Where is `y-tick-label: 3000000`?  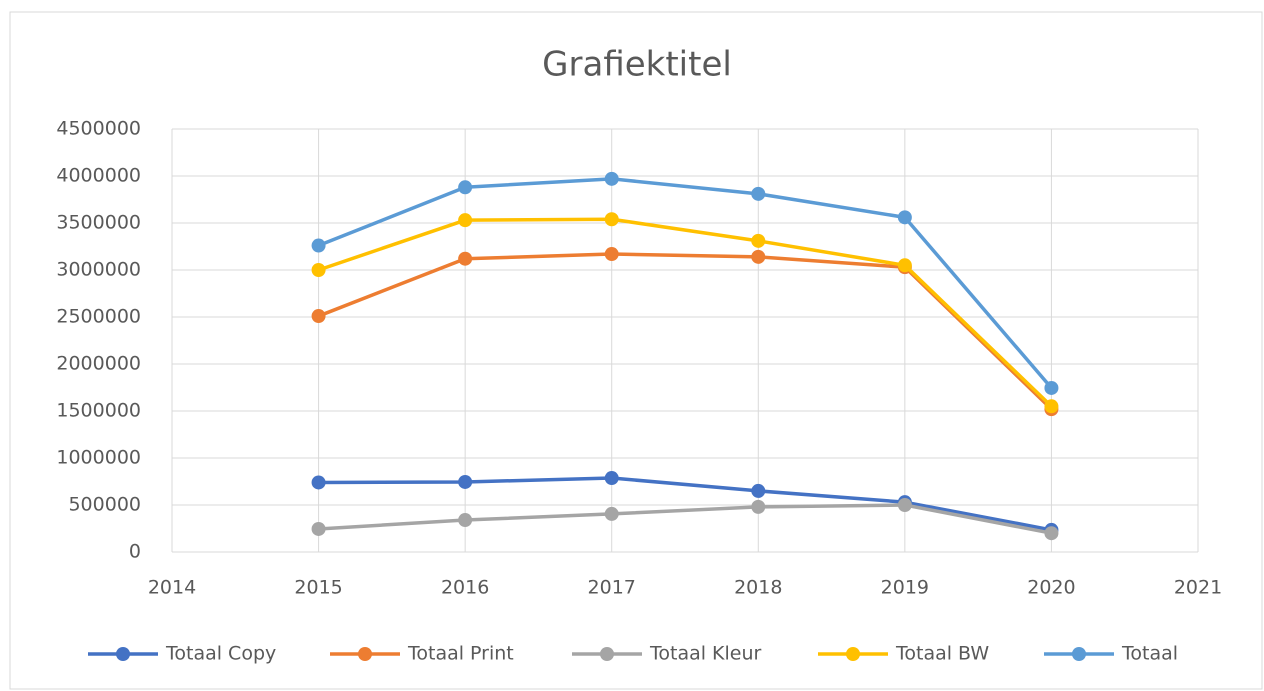 y-tick-label: 3000000 is located at coordinates (98, 270).